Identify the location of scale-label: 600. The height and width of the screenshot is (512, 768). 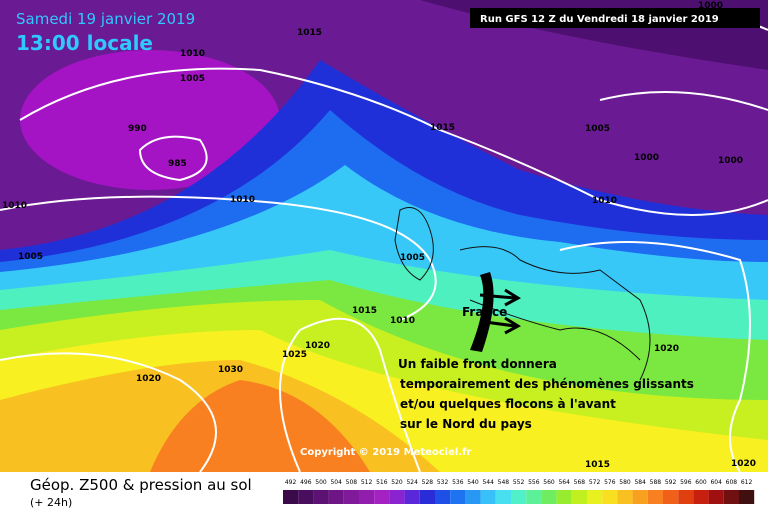
(701, 482).